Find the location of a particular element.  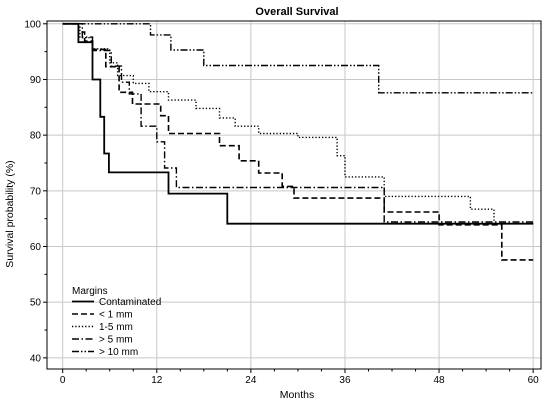

legend-title: Margins is located at coordinates (90, 291).